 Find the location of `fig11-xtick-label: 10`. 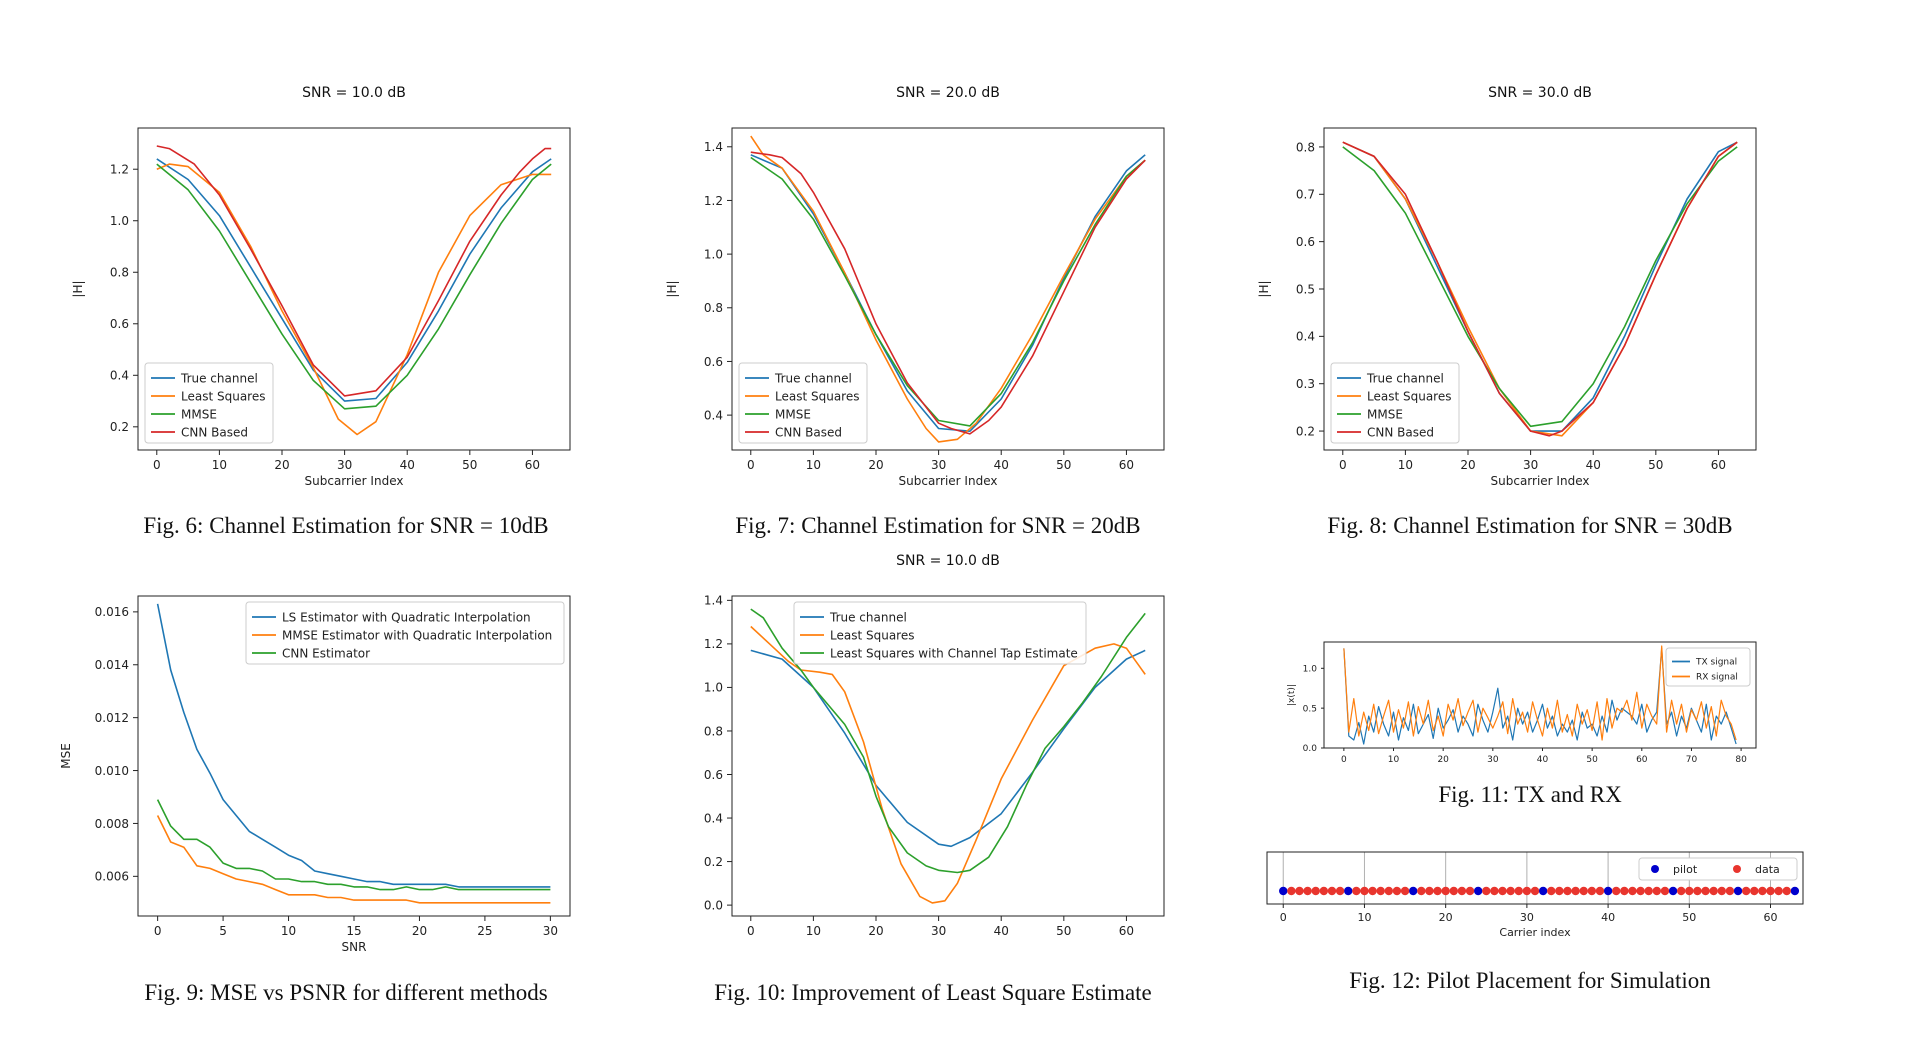

fig11-xtick-label: 10 is located at coordinates (1394, 760).